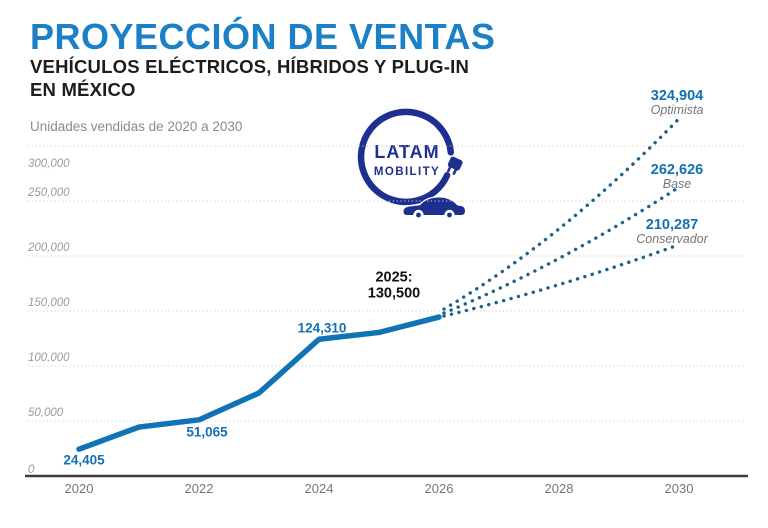 The height and width of the screenshot is (528, 768). What do you see at coordinates (250, 66) in the screenshot?
I see `page-subtitle-line1: VEHÍCULOS ELÉCTRICOS, HÍBRIDOS Y PLUG-IN` at bounding box center [250, 66].